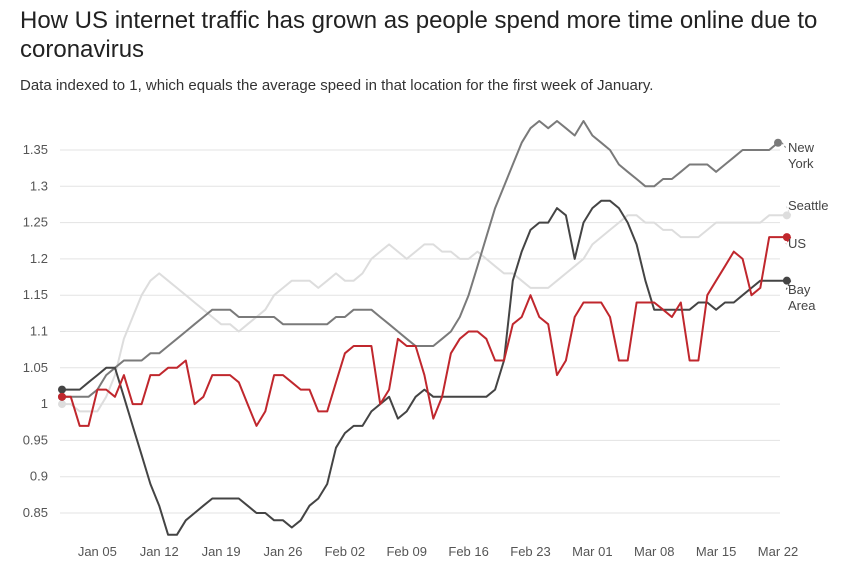 This screenshot has height=577, width=854. Describe the element at coordinates (801, 147) in the screenshot. I see `series-label-new-york: New` at that location.